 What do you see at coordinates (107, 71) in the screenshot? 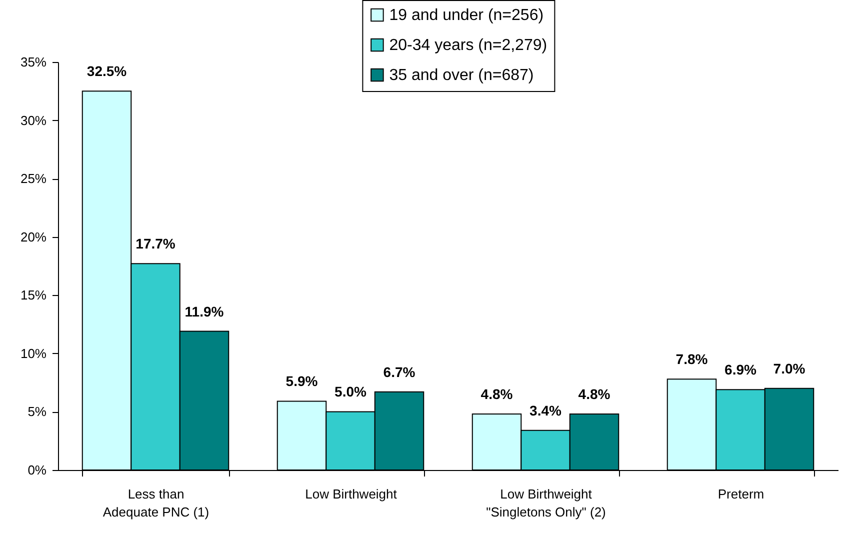
I see `data-label: 32.5%` at bounding box center [107, 71].